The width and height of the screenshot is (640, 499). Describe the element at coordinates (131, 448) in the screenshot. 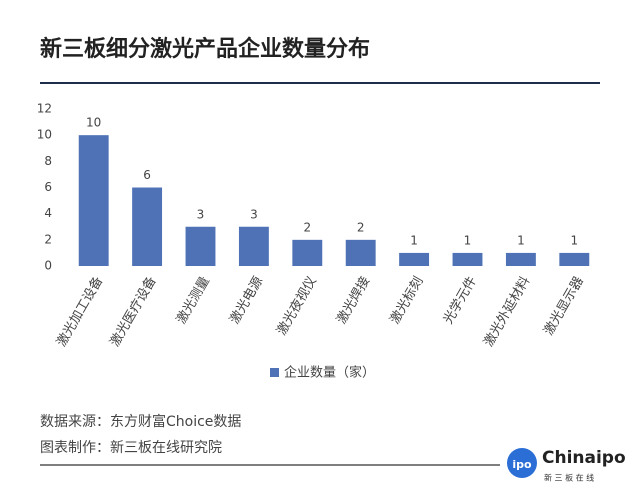

I see `producer-note: 图表制作：新三板在线研究院` at that location.